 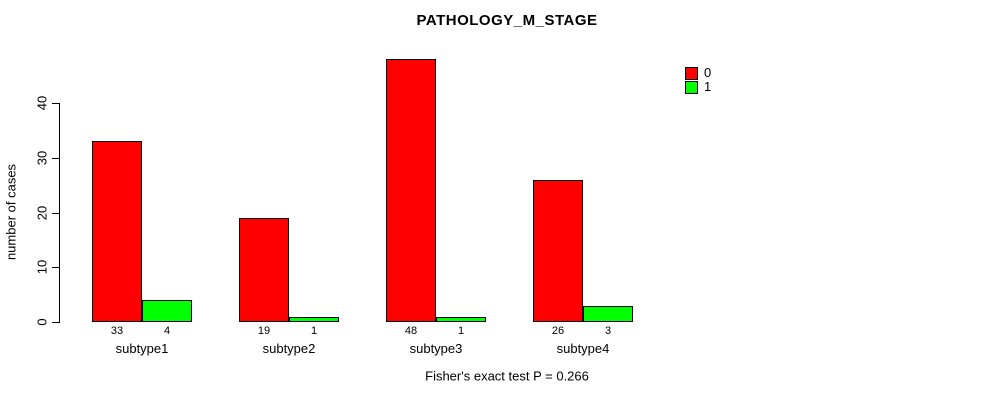 I want to click on chart-title: PATHOLOGY_M_STAGE, so click(x=507, y=20).